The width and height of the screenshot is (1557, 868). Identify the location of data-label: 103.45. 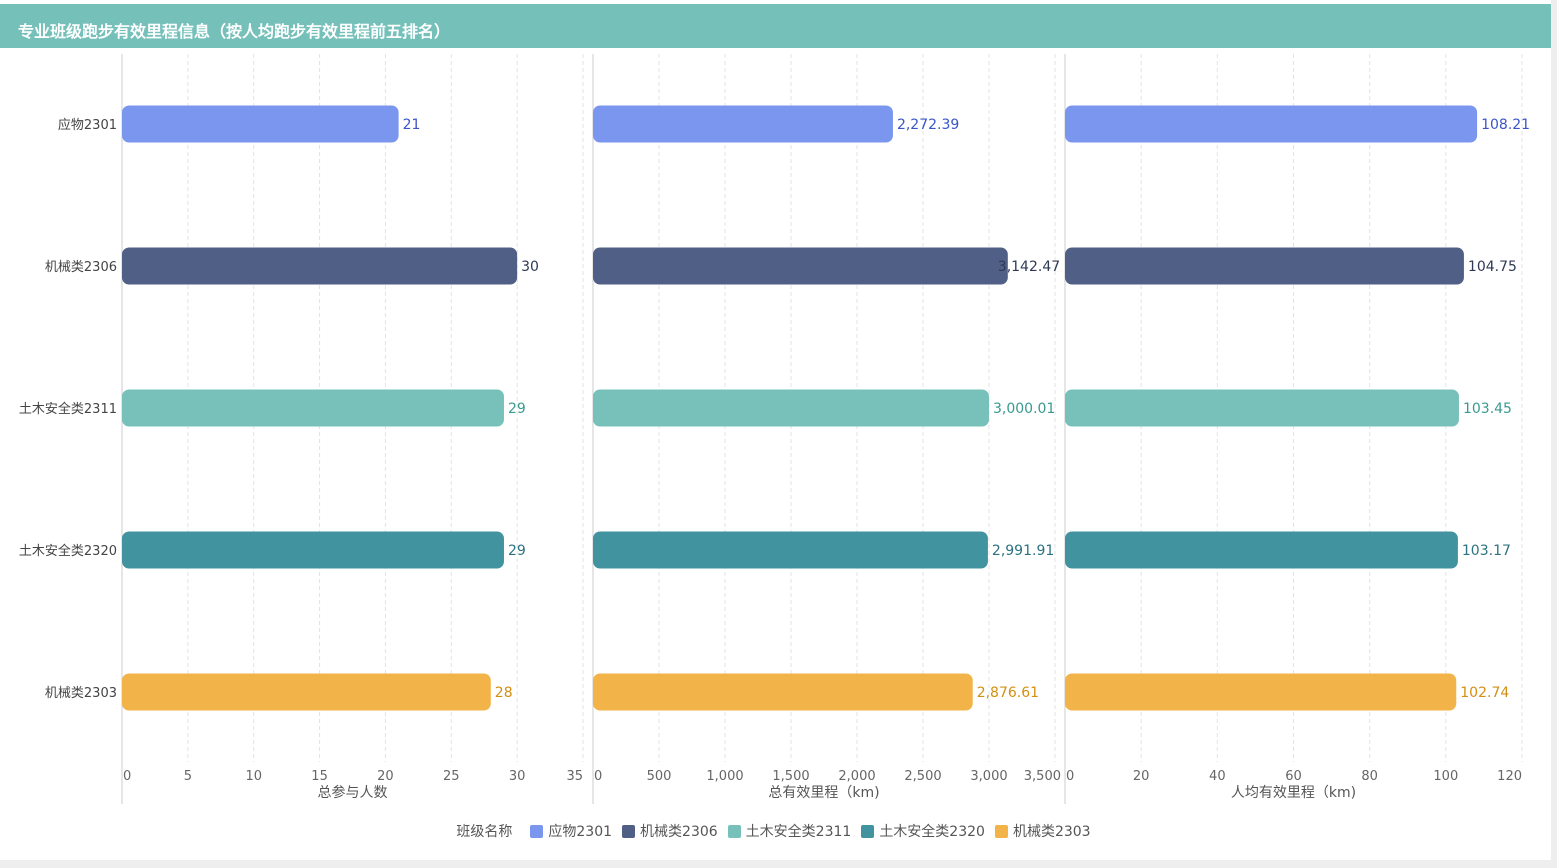
(1487, 409).